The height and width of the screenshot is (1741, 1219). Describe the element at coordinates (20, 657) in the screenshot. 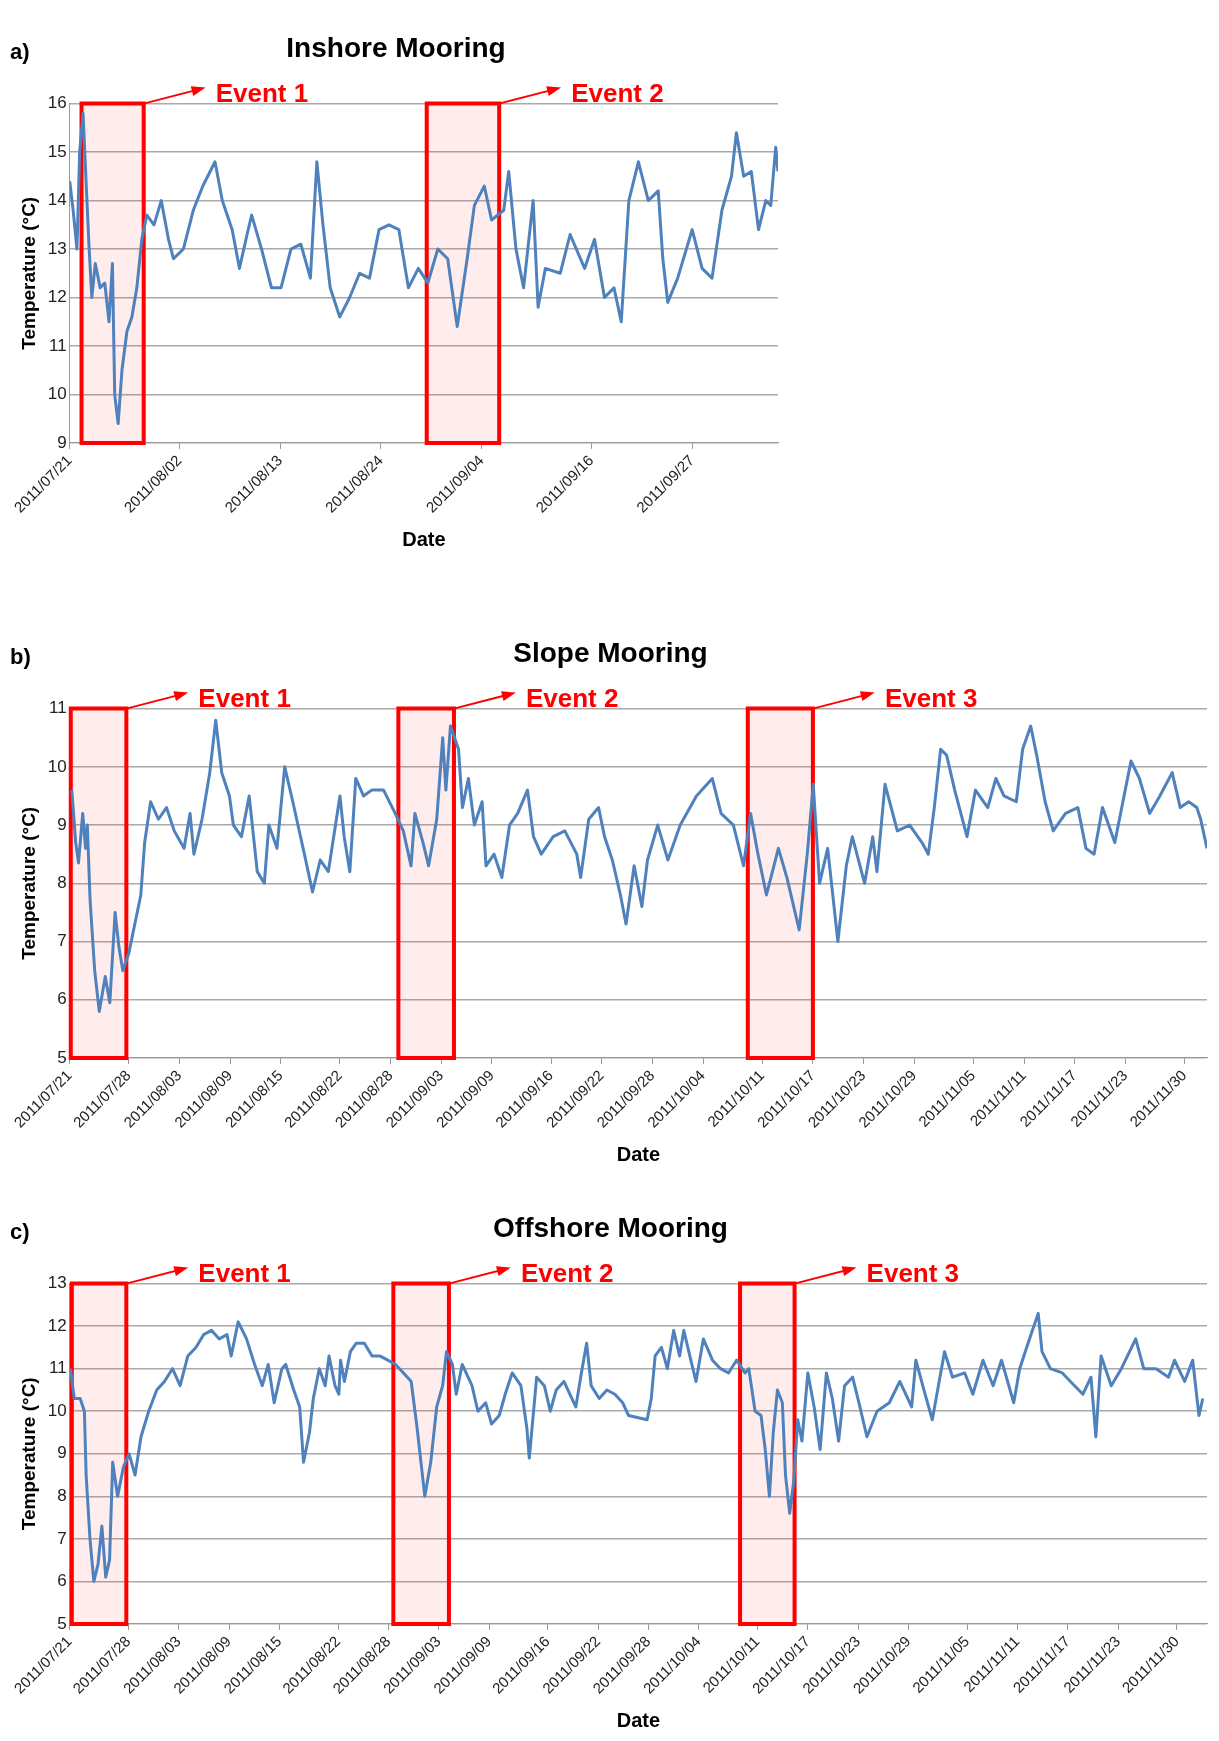

I see `text: b)` at that location.